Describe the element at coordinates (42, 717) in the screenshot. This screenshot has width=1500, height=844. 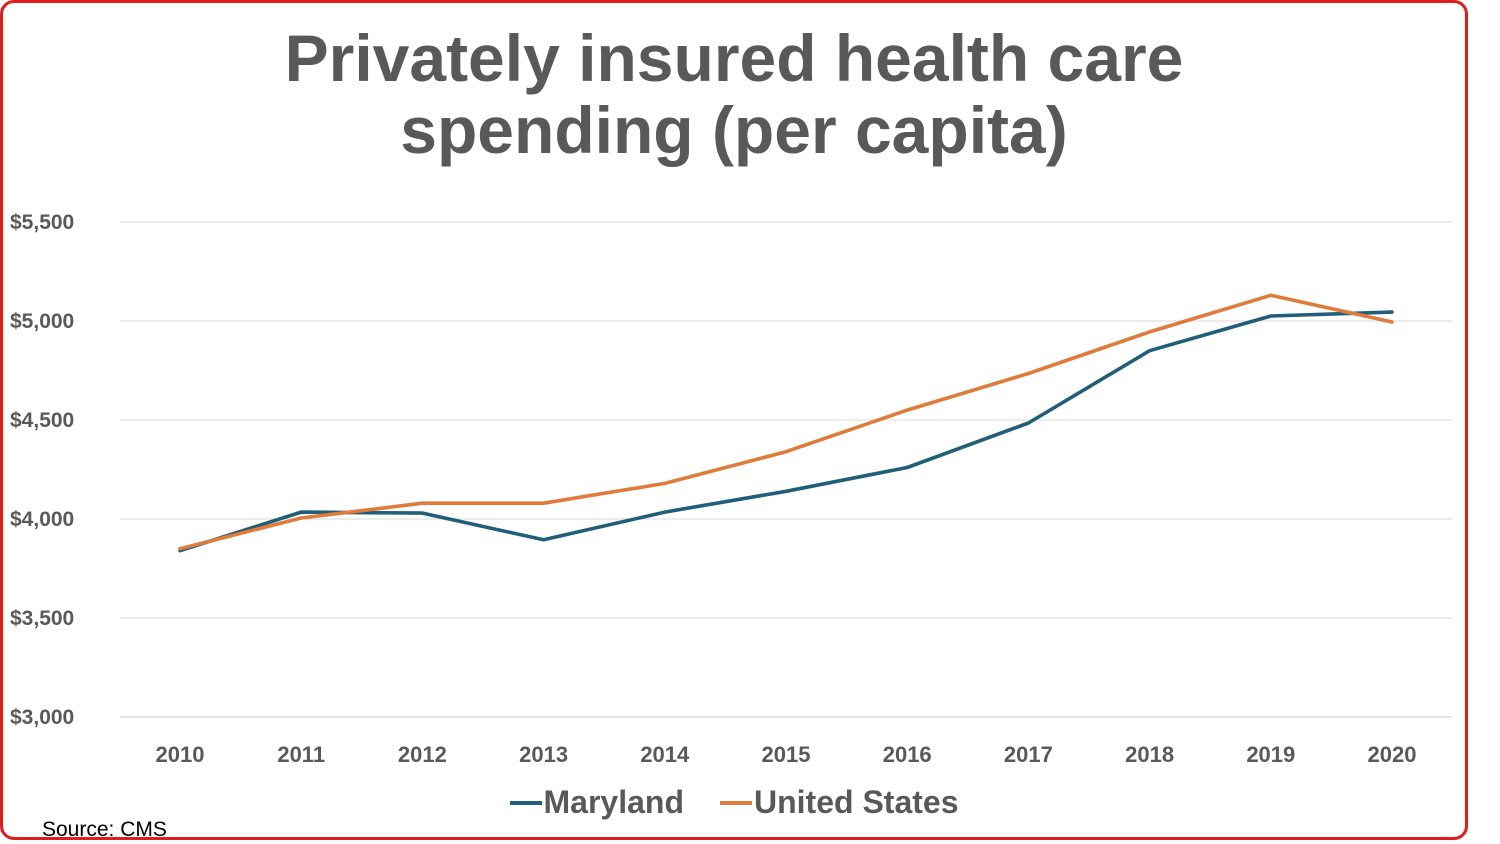
I see `y-tick-label: $3,000` at that location.